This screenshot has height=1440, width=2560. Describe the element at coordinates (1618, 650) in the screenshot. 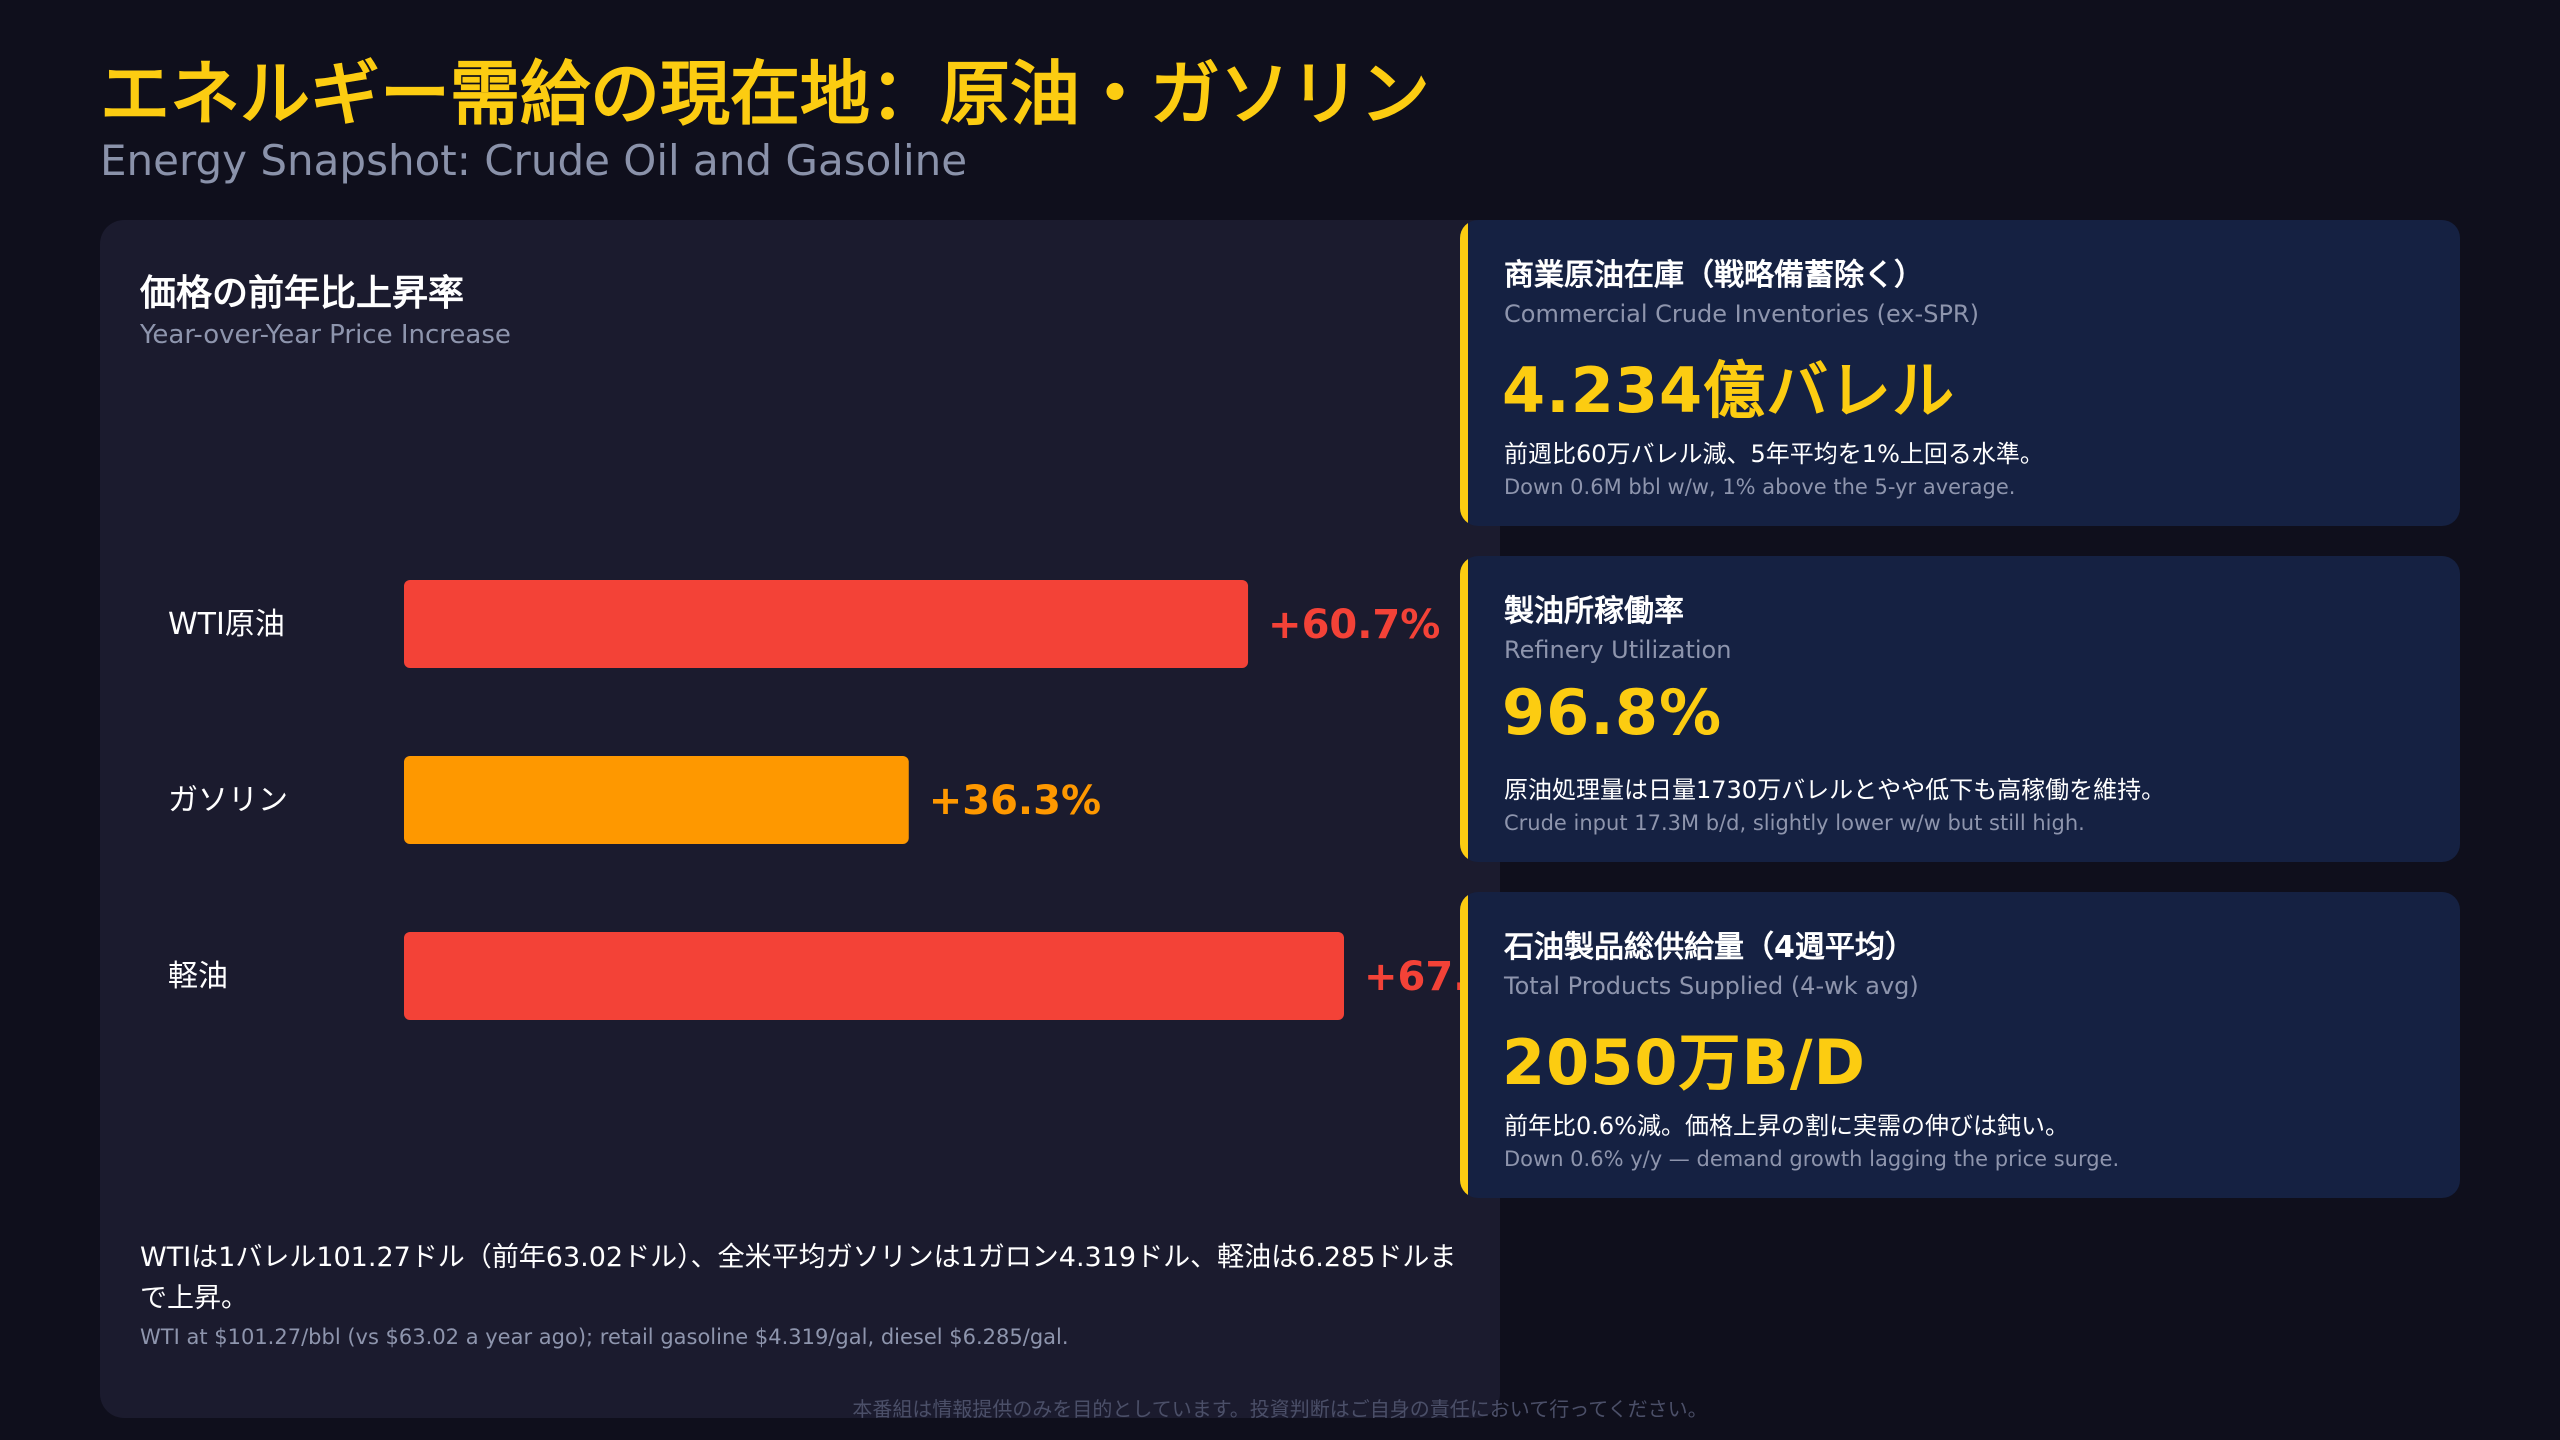

I see `card-subtitle: Refinery Utilization` at that location.